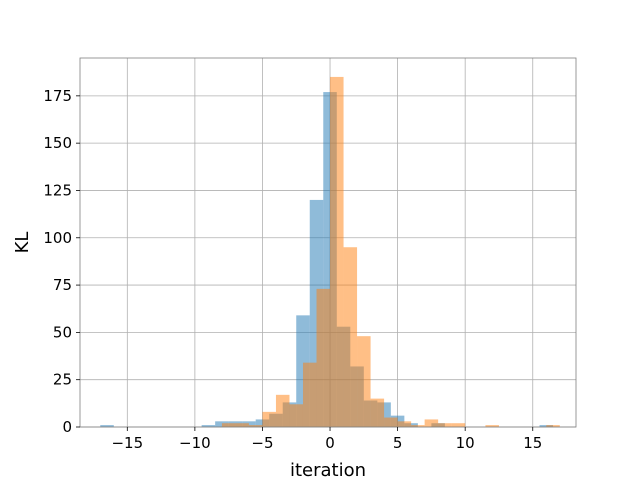 This screenshot has width=640, height=485. I want to click on y-tick-label: 25, so click(62, 380).